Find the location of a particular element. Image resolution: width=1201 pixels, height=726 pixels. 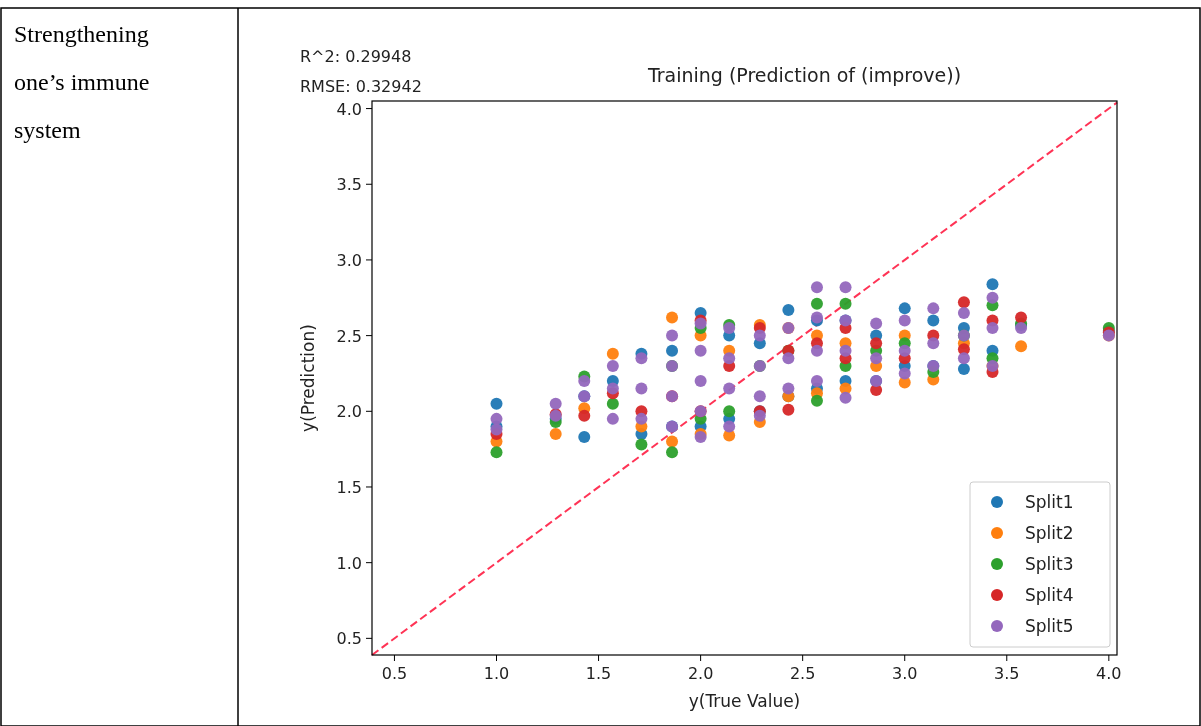

x-tick-label: 2.0 is located at coordinates (700, 673).